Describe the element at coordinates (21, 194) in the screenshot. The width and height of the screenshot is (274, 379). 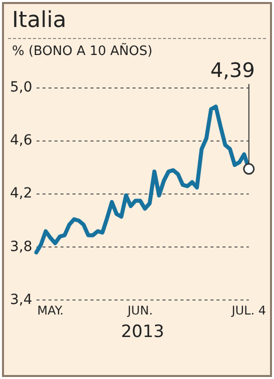
I see `y-tick-label: 4,2` at that location.